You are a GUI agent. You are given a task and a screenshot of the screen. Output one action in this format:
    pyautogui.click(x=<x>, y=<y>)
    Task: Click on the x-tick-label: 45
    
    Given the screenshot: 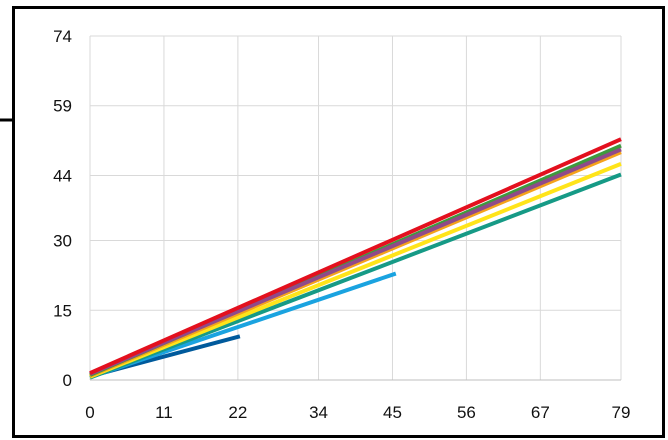 What is the action you would take?
    pyautogui.click(x=392, y=412)
    